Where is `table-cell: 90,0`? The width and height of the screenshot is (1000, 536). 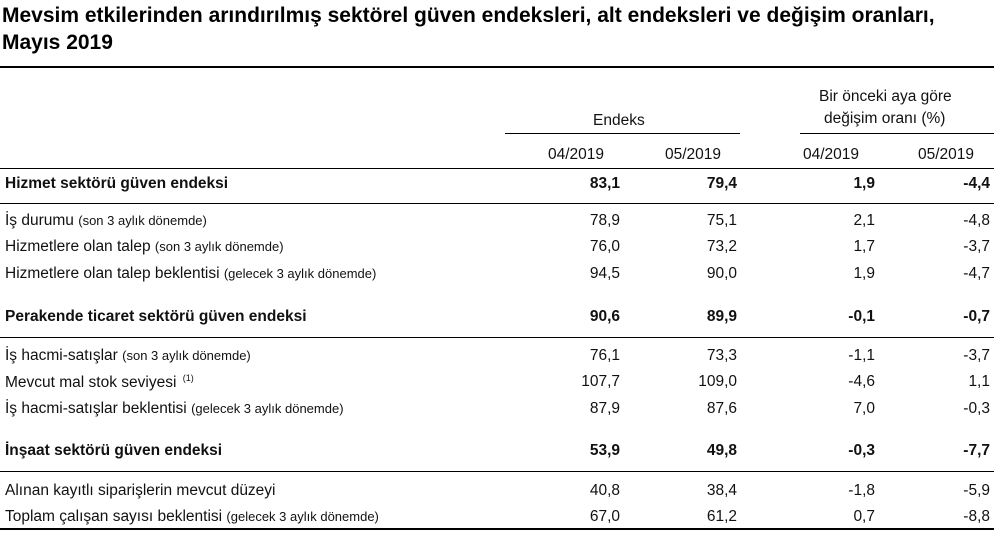 table-cell: 90,0 is located at coordinates (721, 273).